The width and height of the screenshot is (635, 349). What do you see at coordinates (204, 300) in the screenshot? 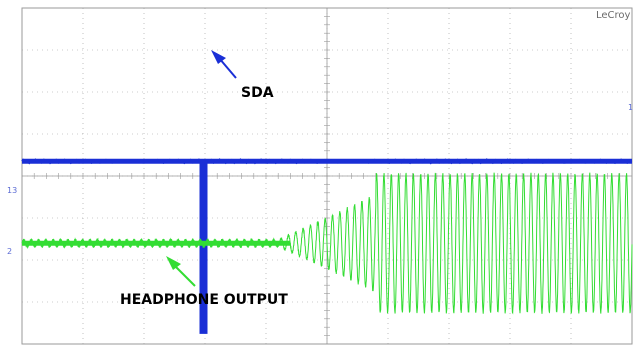
I see `headphone-annotation-label: HEADPHONE OUTPUT` at bounding box center [204, 300].